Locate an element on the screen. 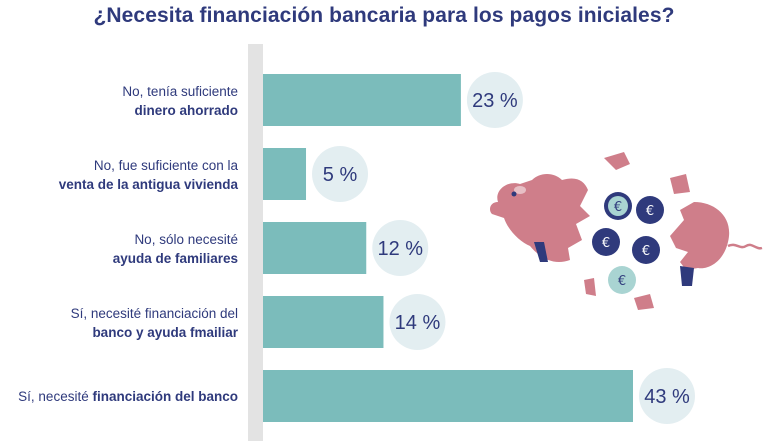  category-label-line: Sí, necesité financiación del banco is located at coordinates (119, 396).